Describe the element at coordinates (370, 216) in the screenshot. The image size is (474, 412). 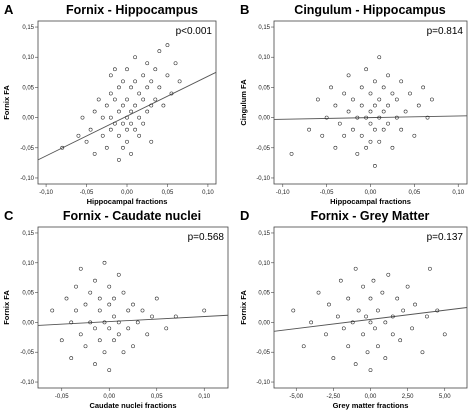
I see `panel-title: Fornix - Grey Matter` at that location.